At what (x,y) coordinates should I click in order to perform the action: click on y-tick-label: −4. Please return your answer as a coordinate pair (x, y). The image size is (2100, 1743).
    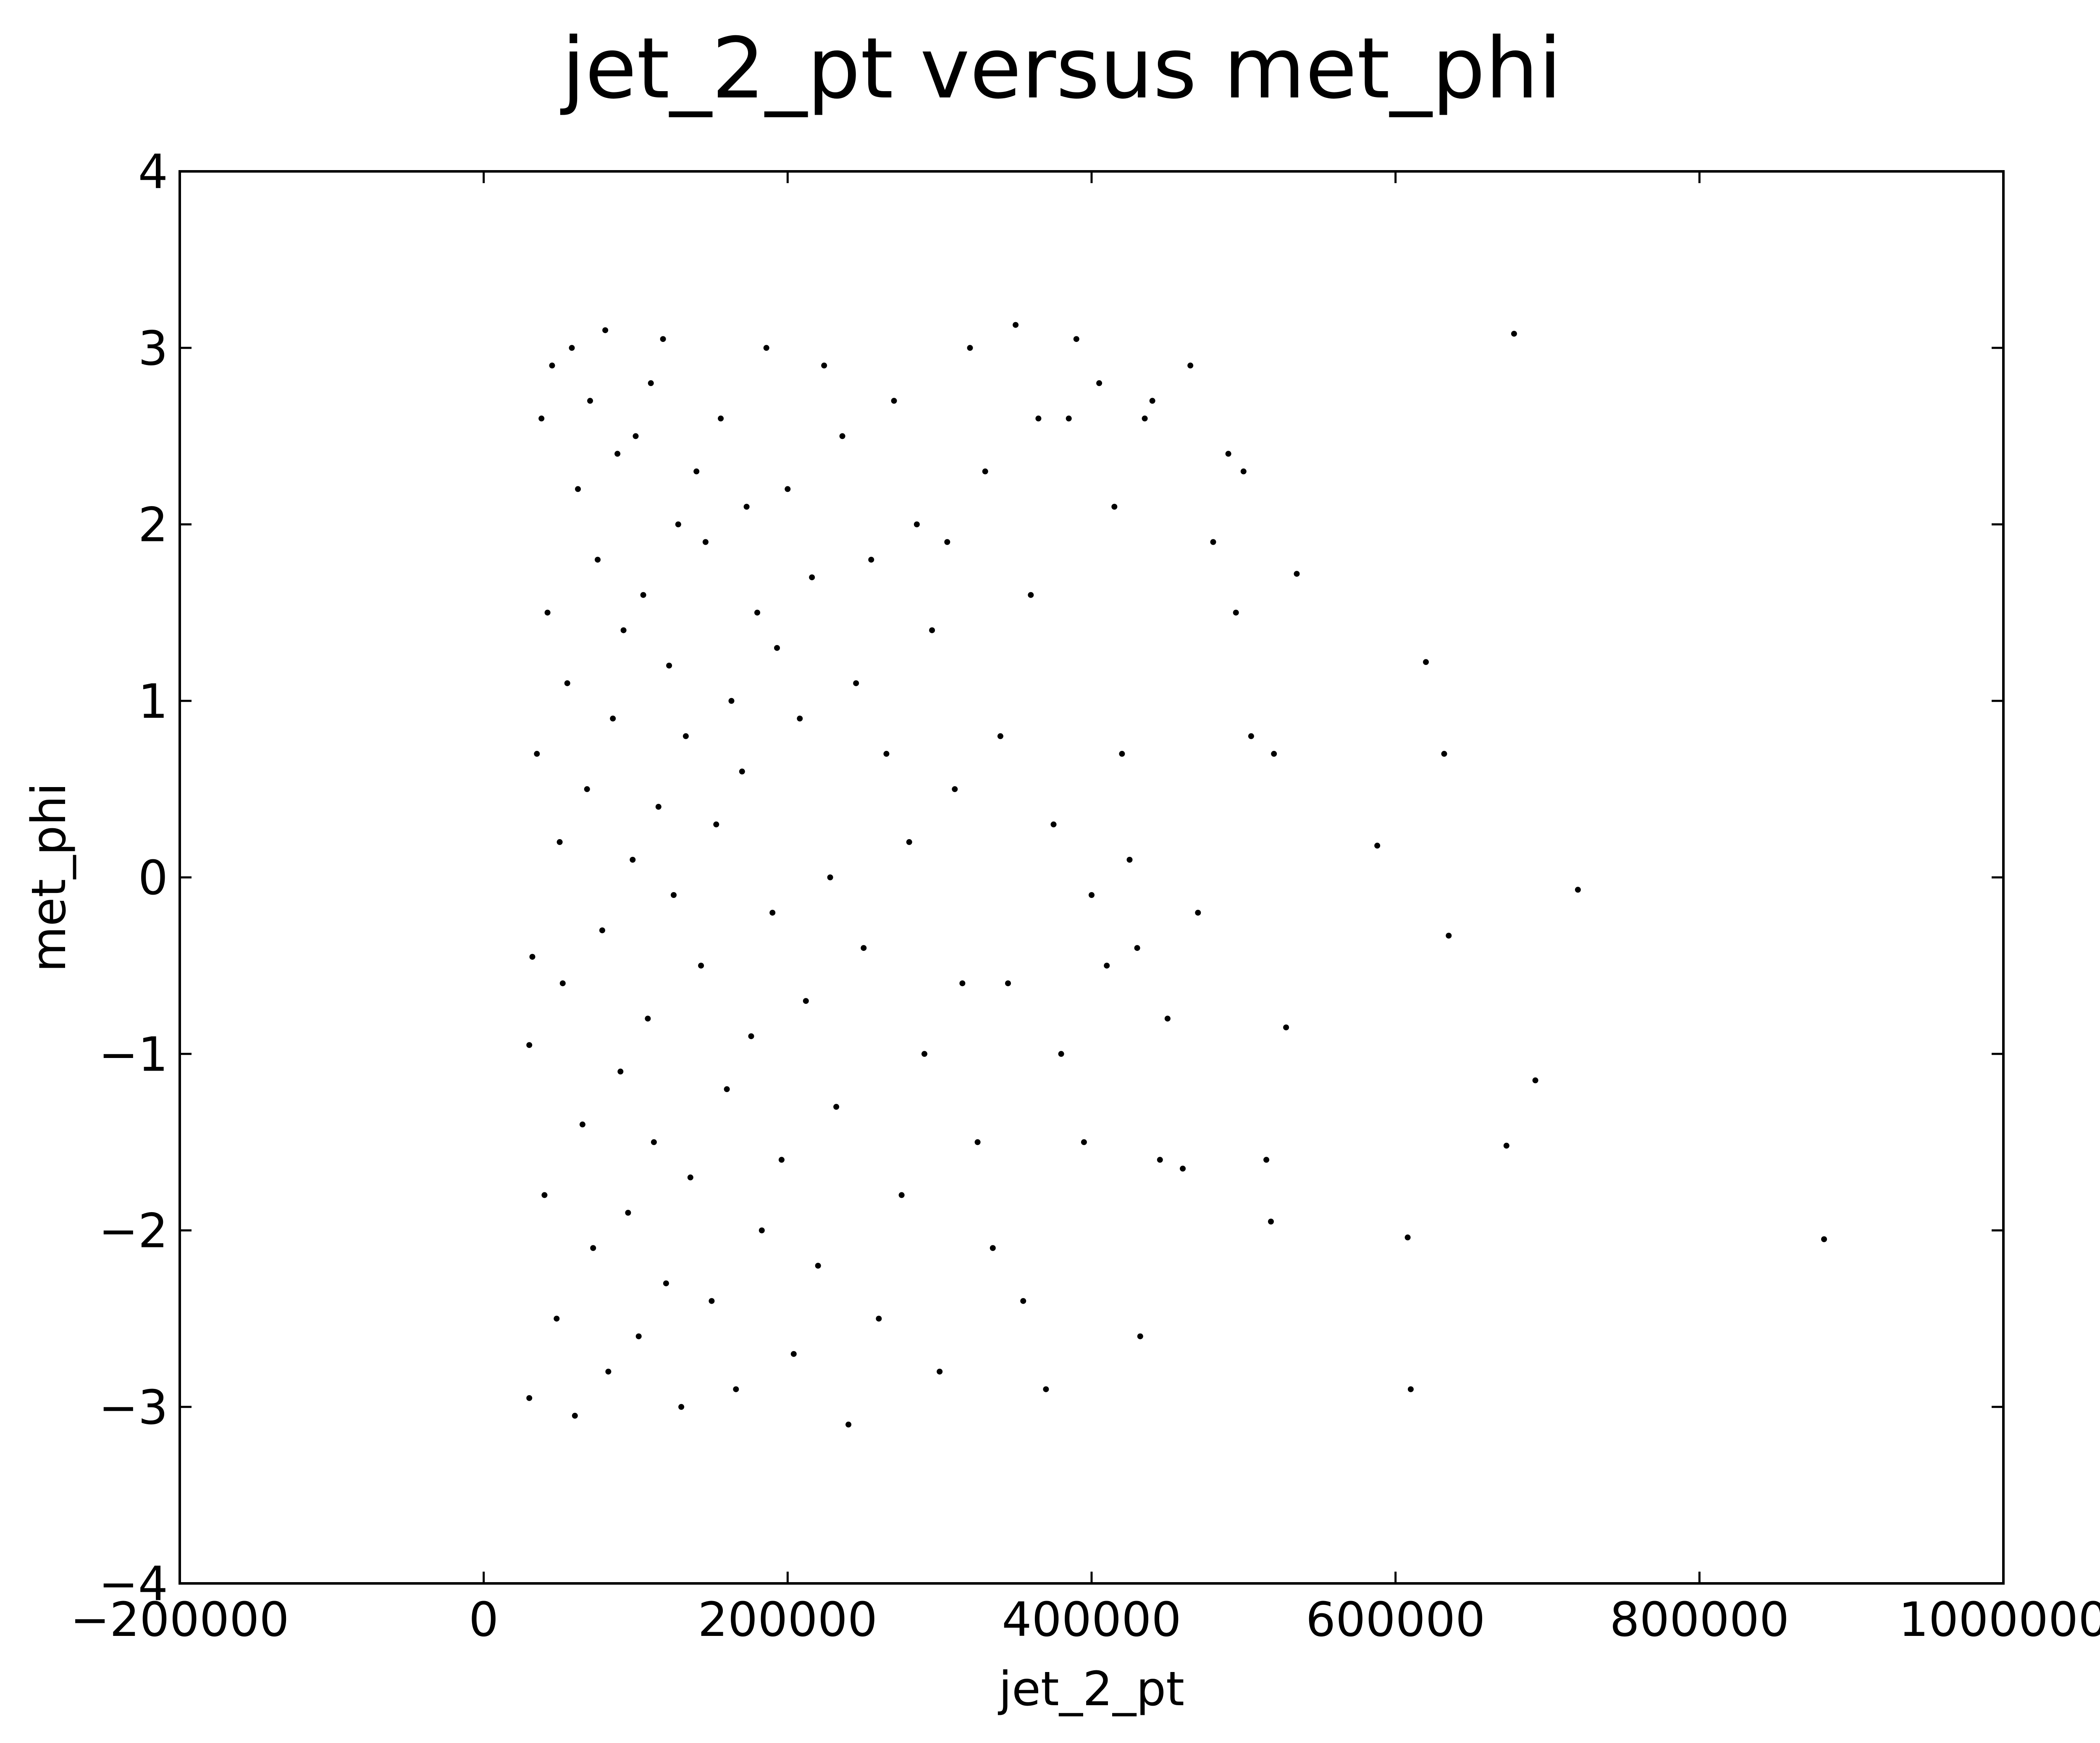
    Looking at the image, I should click on (133, 1584).